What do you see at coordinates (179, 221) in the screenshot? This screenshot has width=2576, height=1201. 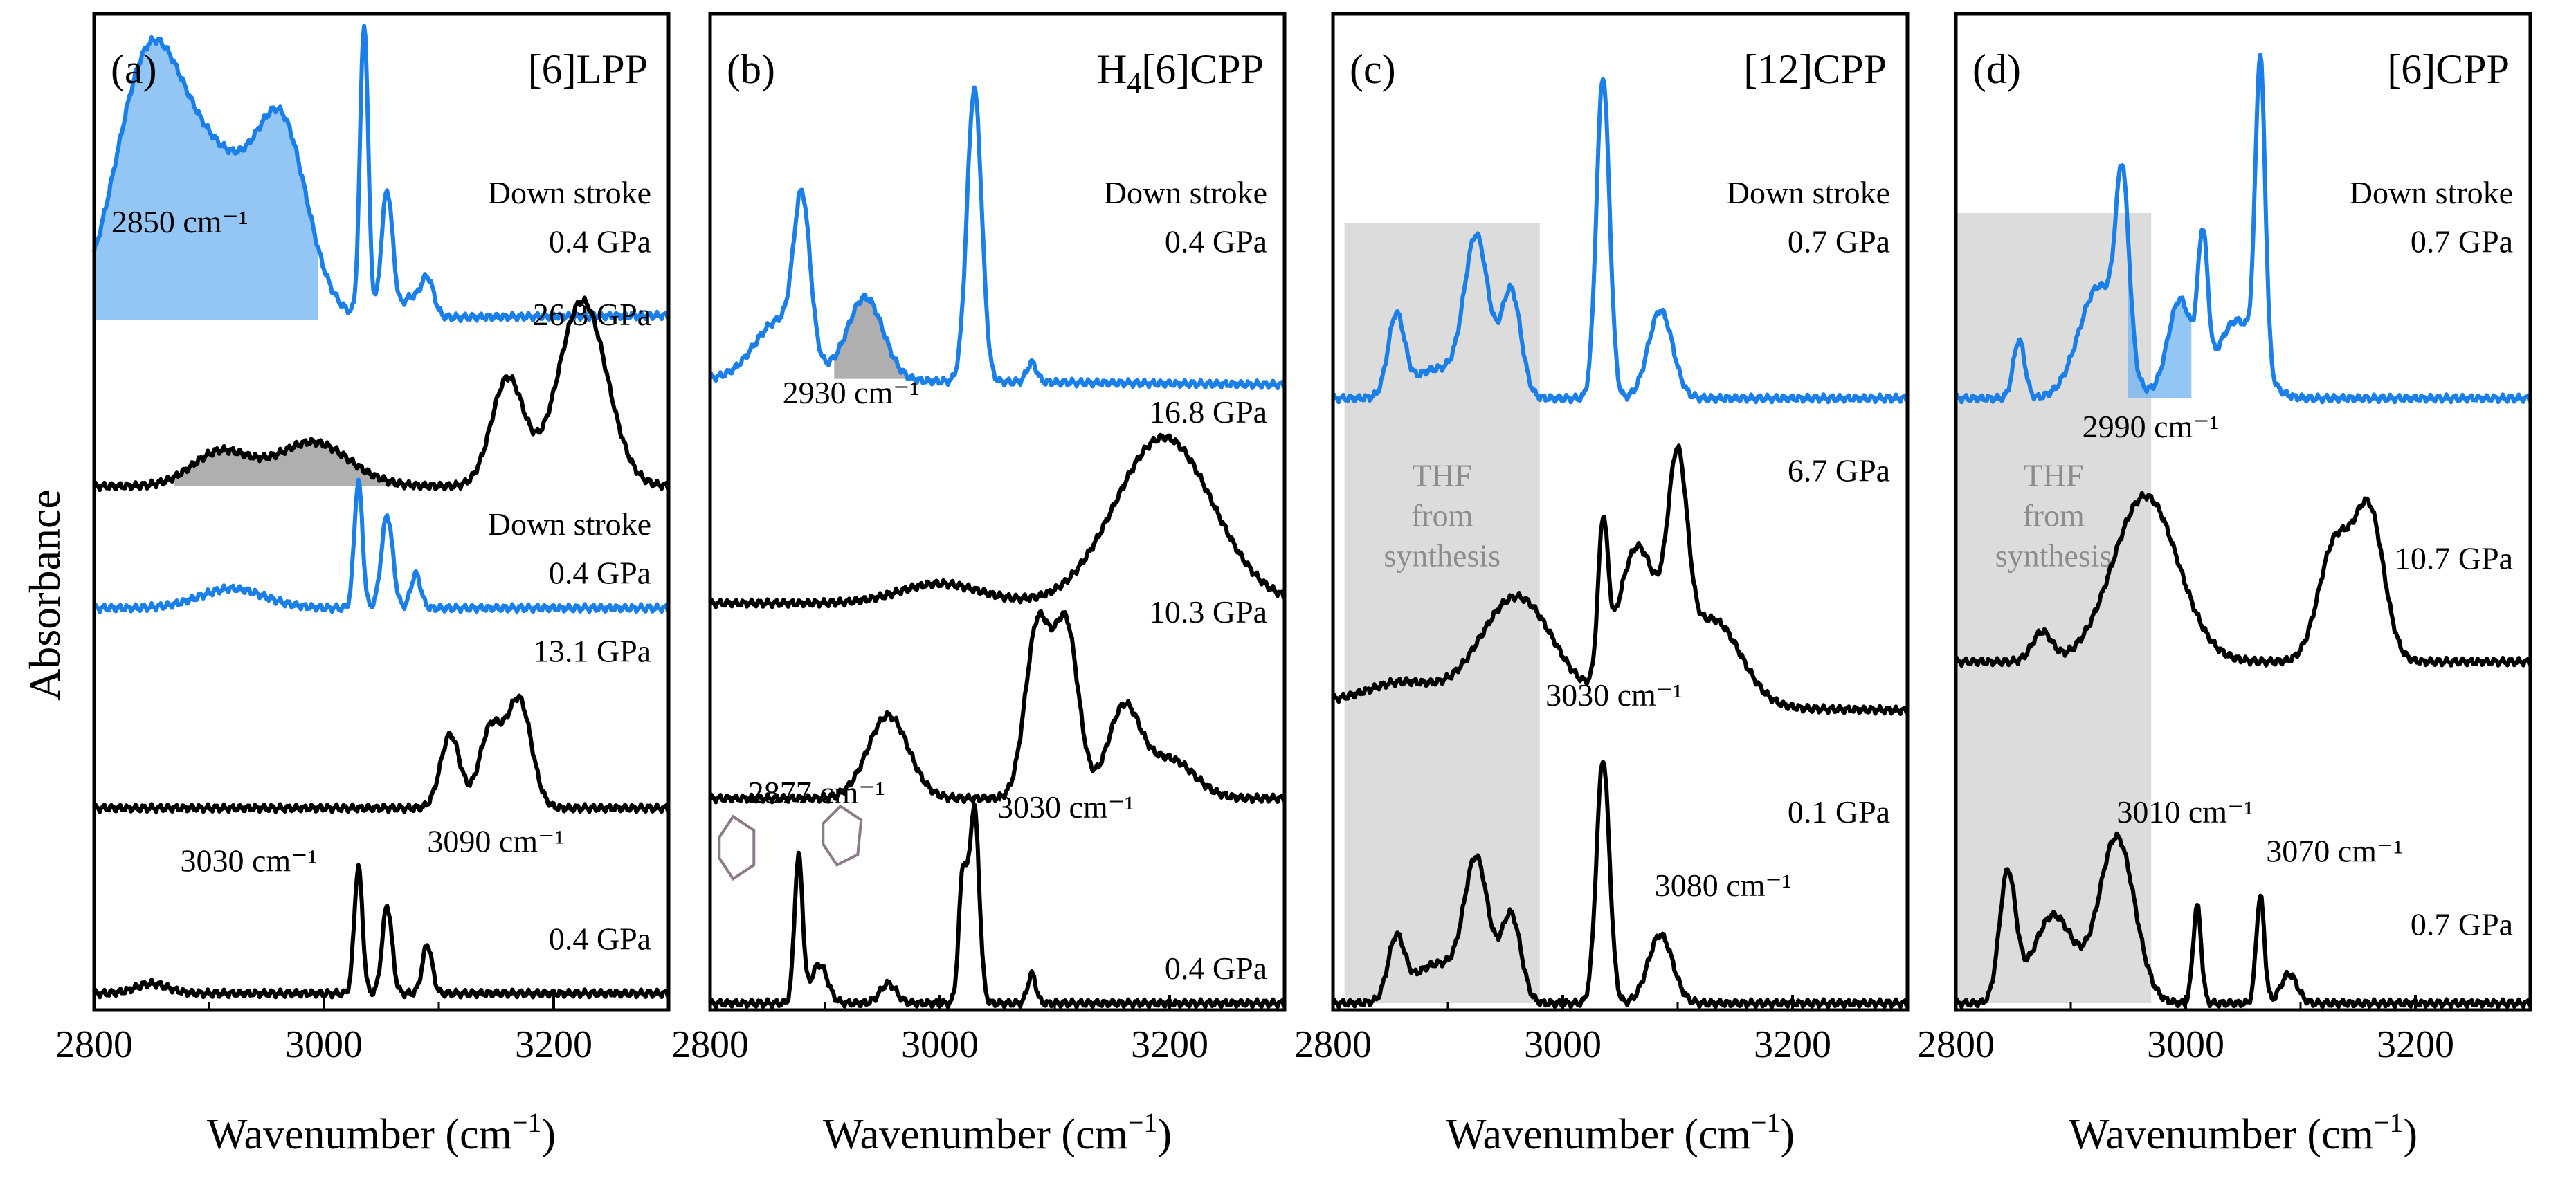 I see `annotation-label: 2850 cm⁻¹` at bounding box center [179, 221].